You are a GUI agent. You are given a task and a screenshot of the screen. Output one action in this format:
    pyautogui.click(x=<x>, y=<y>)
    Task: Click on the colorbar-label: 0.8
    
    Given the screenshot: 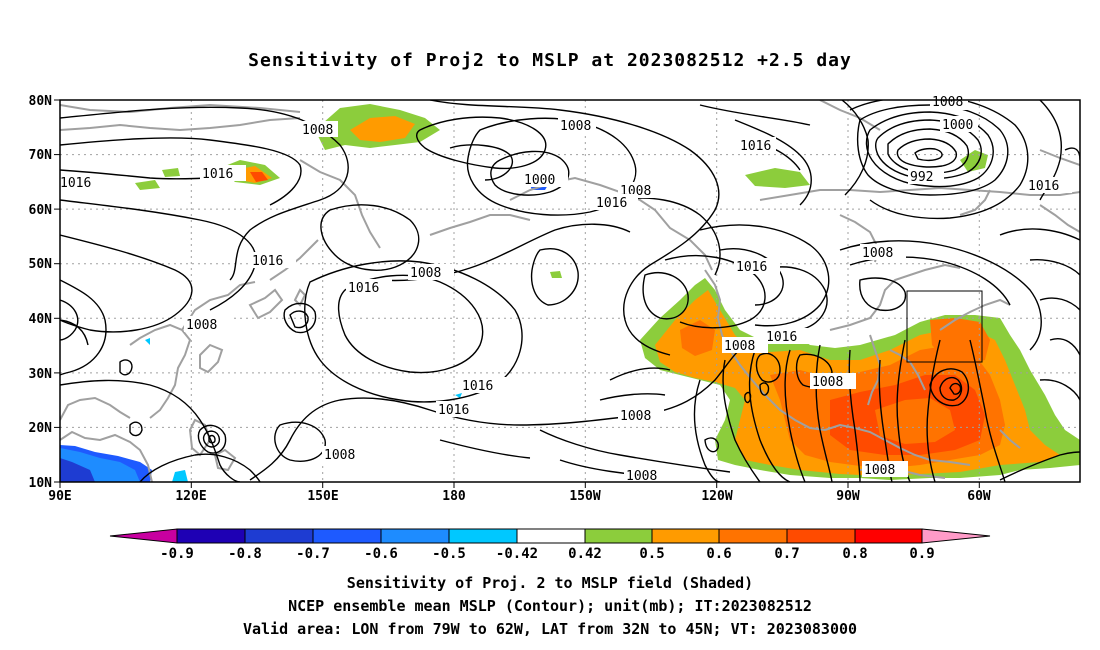 What is the action you would take?
    pyautogui.click(x=854, y=554)
    